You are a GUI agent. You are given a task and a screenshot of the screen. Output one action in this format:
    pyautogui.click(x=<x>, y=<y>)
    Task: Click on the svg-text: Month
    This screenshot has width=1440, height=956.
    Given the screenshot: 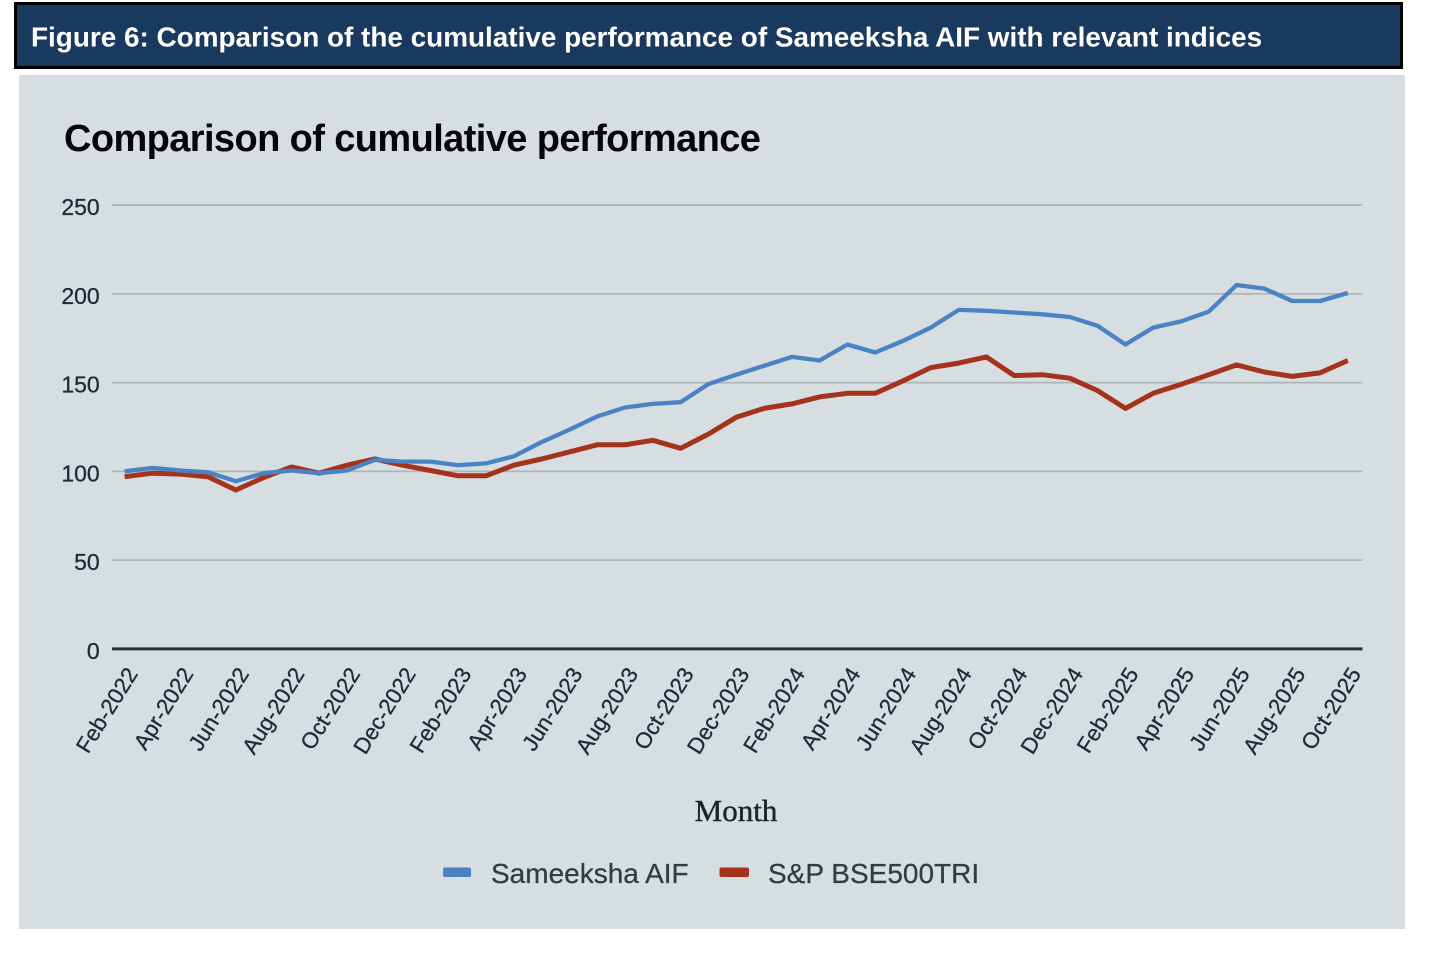 What is the action you would take?
    pyautogui.click(x=736, y=810)
    